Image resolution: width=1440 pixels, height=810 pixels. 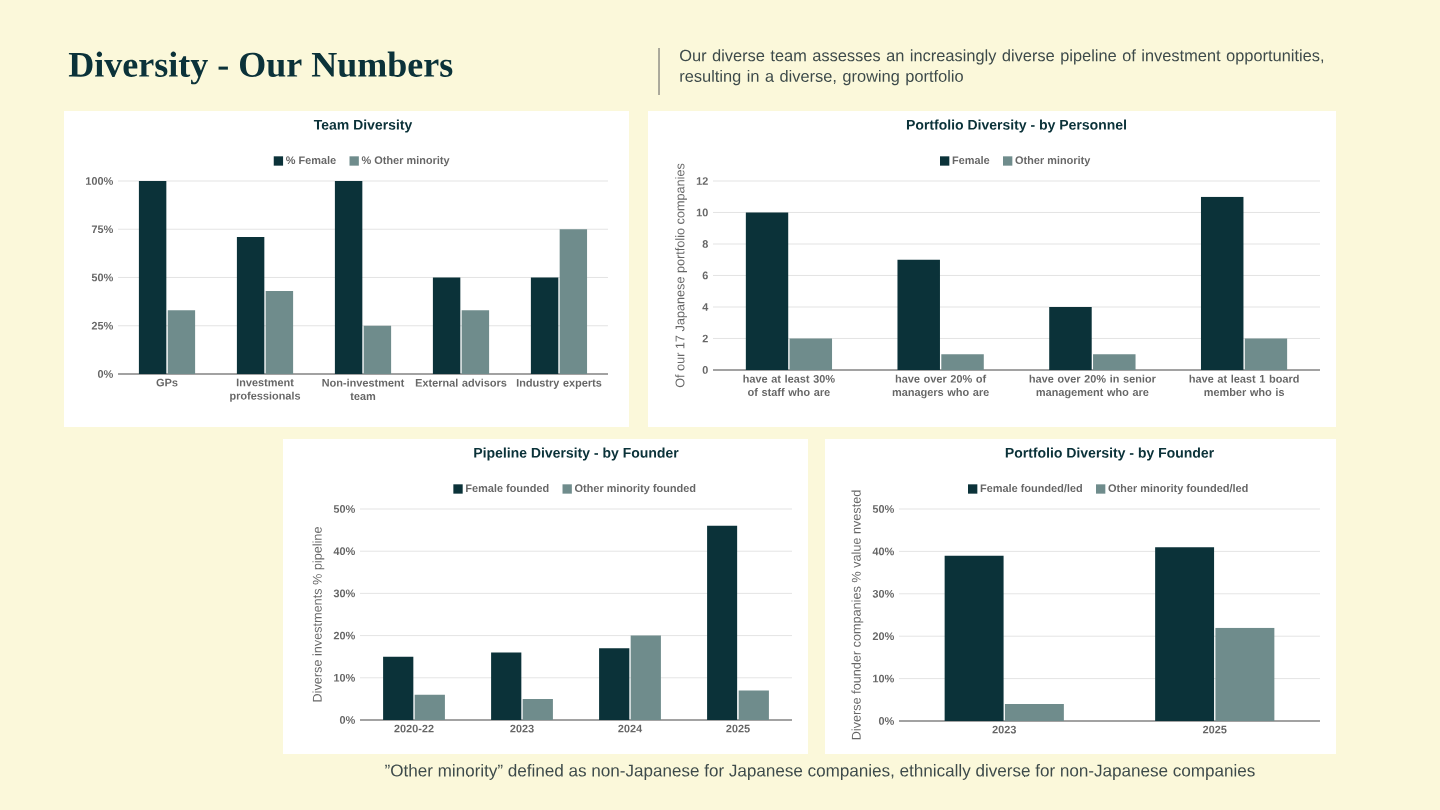 I want to click on y-tick-label: 75%, so click(x=102, y=229).